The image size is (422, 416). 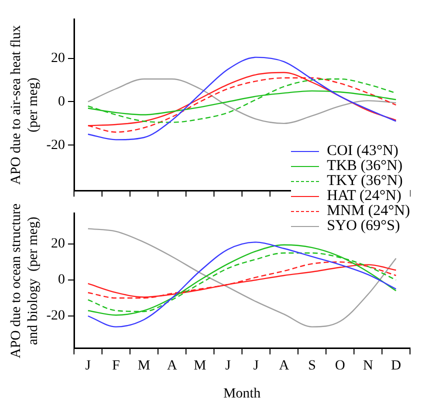 I want to click on legend-label: TKB (36°N), so click(x=364, y=166).